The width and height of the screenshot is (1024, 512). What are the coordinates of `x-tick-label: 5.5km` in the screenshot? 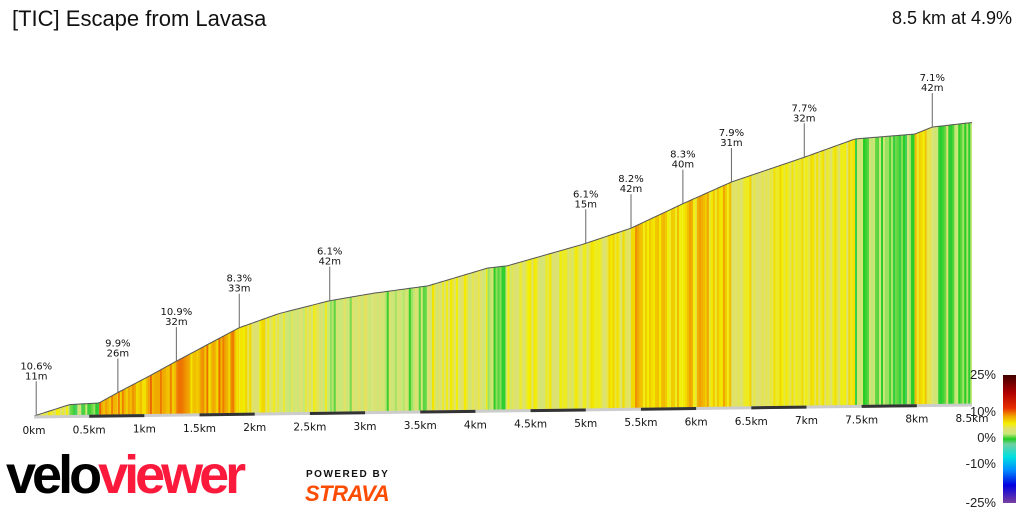 It's located at (640, 423).